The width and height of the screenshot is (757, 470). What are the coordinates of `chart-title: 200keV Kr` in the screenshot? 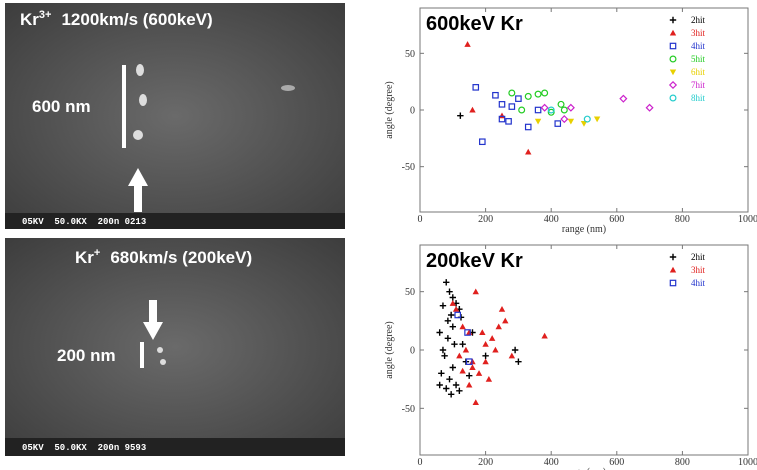 It's located at (474, 261).